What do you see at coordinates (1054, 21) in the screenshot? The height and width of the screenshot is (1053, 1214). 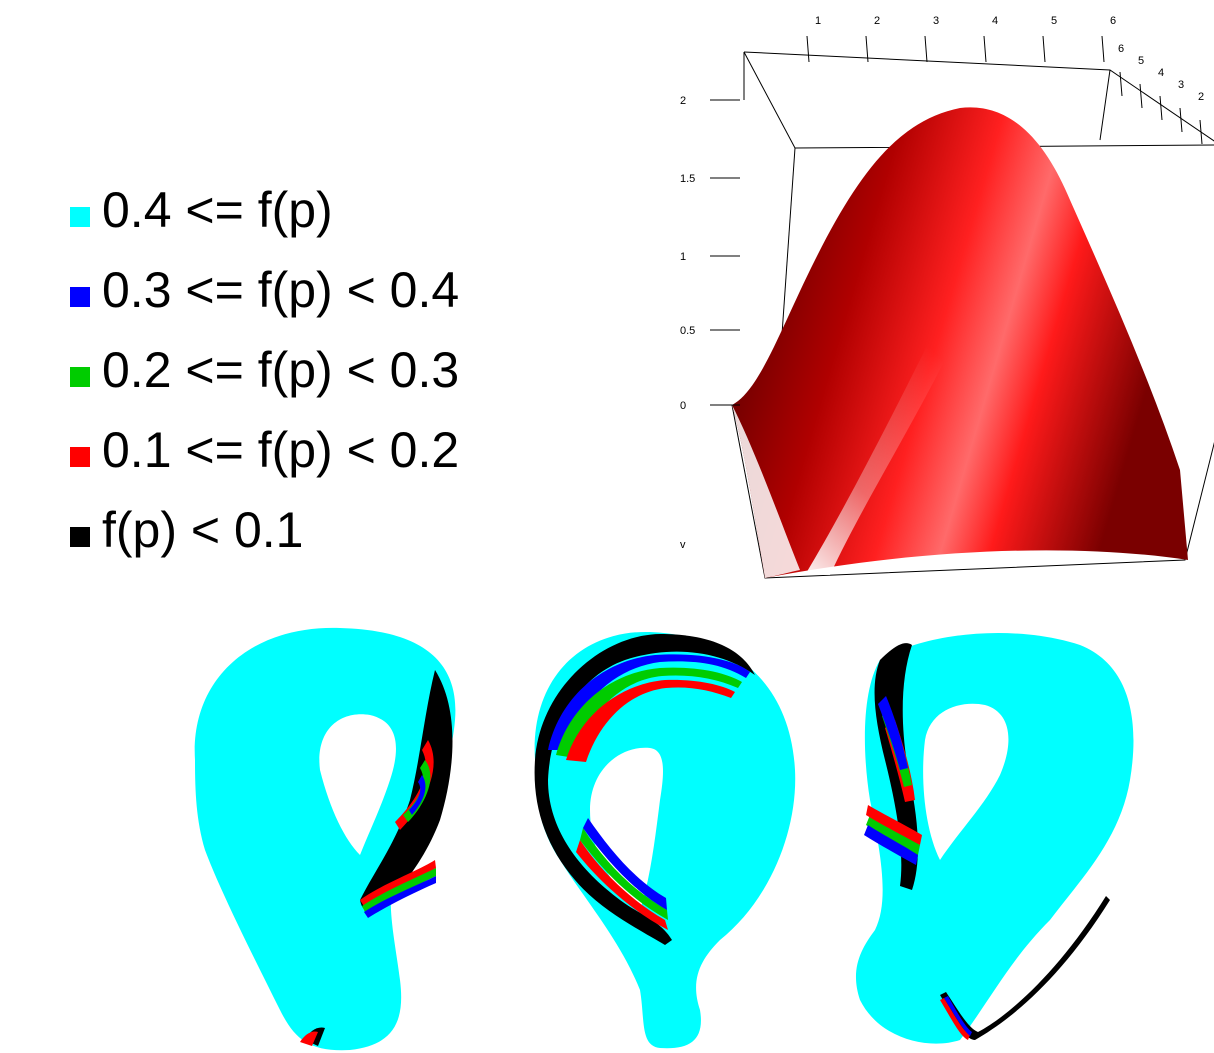 I see `x-tick-label: 5` at bounding box center [1054, 21].